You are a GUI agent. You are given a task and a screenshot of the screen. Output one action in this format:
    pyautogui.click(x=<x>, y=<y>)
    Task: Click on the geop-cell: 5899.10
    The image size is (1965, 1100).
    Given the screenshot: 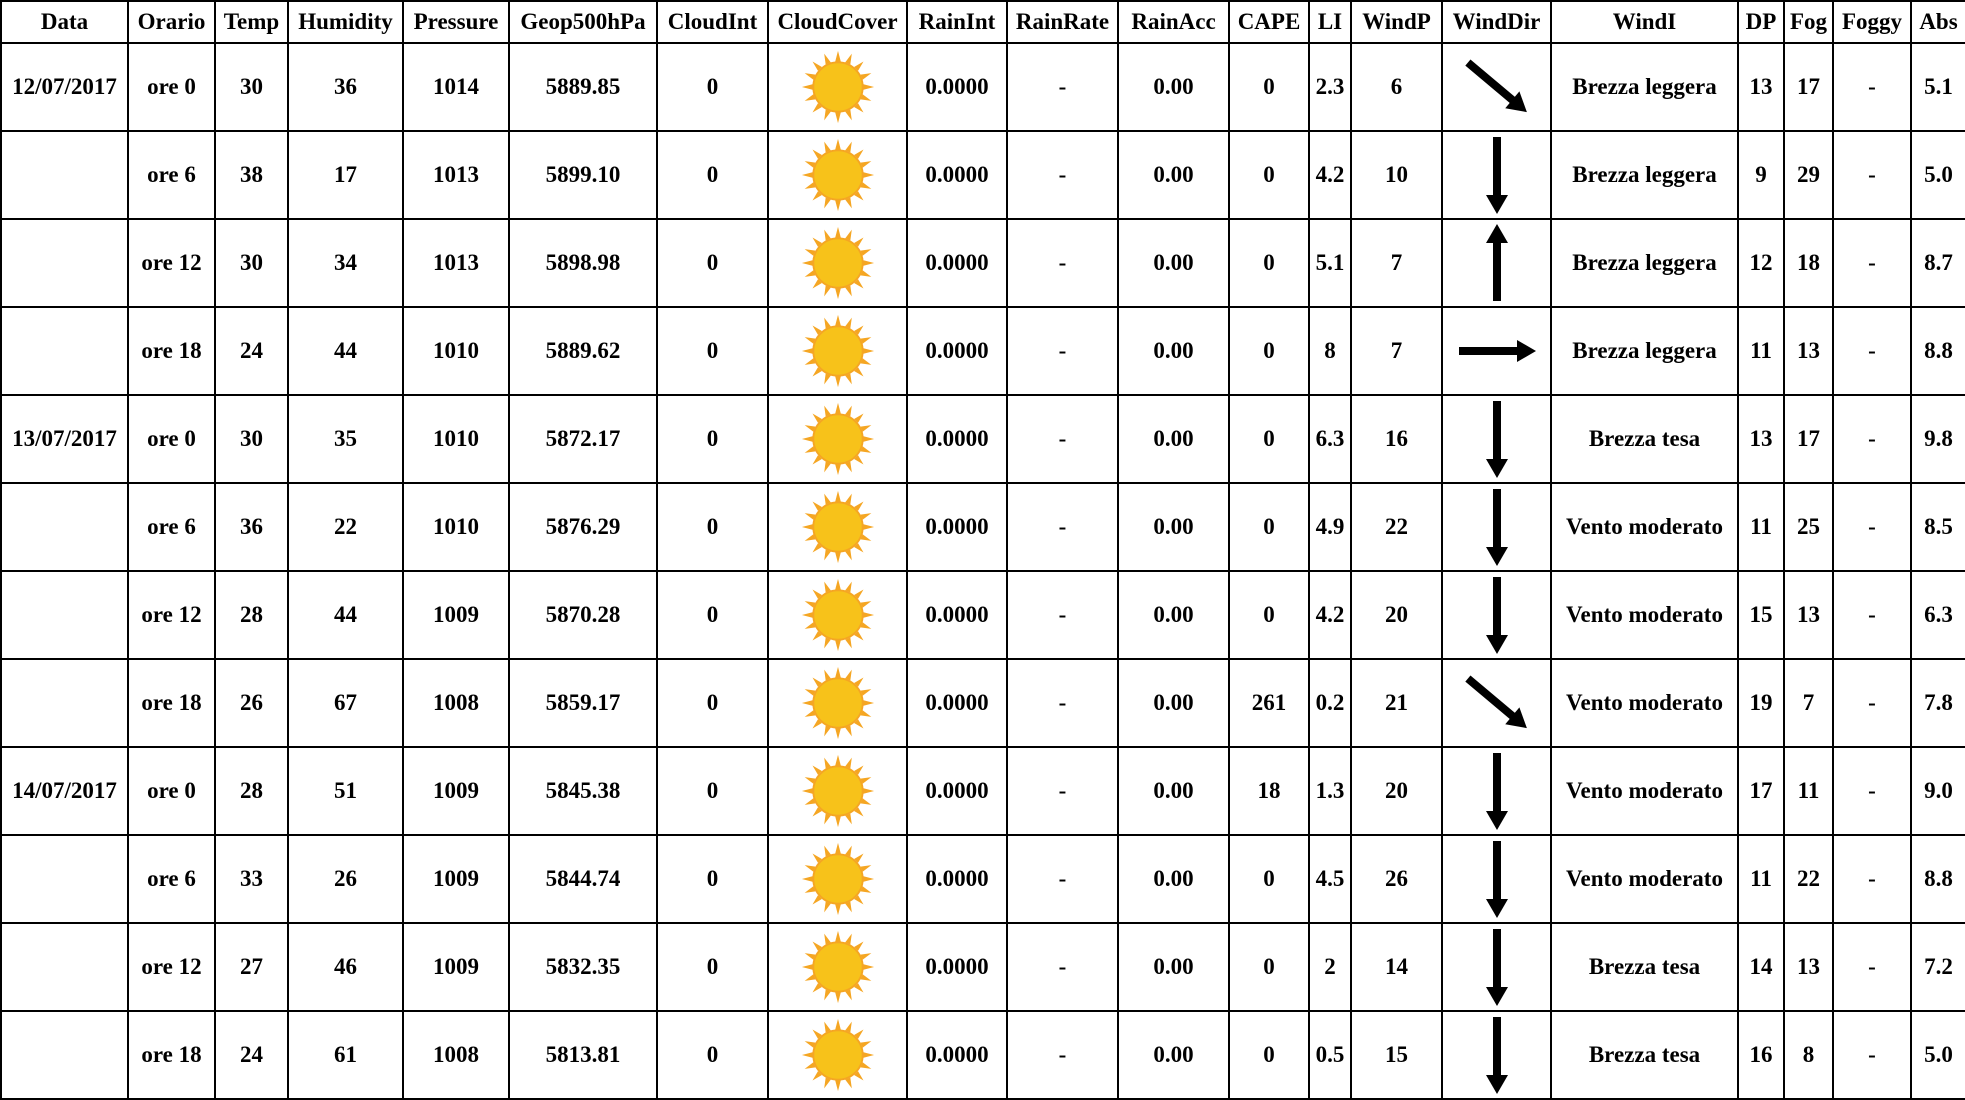 What is the action you would take?
    pyautogui.click(x=583, y=175)
    